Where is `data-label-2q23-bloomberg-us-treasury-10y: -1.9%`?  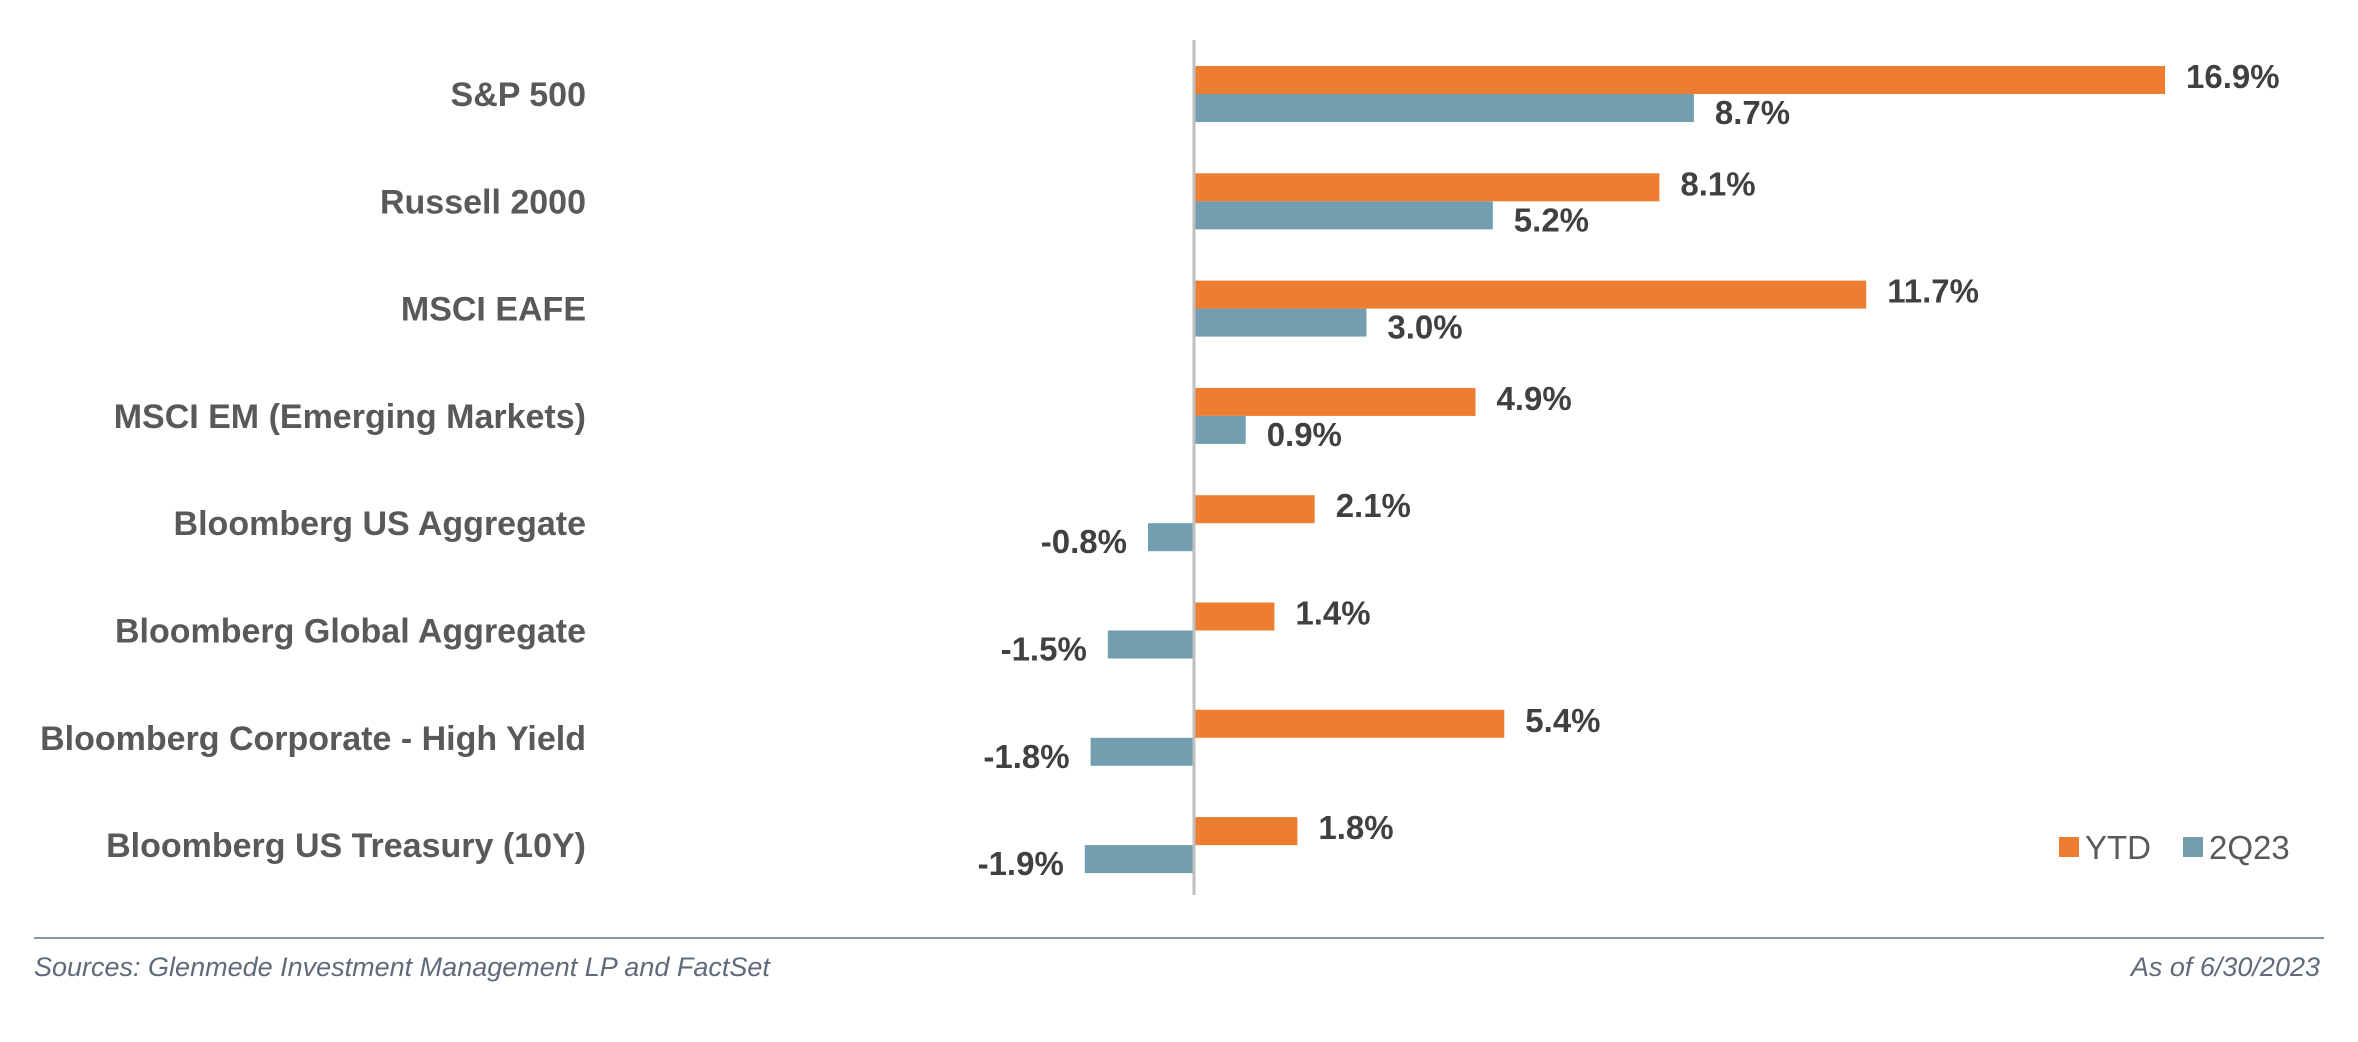
data-label-2q23-bloomberg-us-treasury-10y: -1.9% is located at coordinates (1021, 863).